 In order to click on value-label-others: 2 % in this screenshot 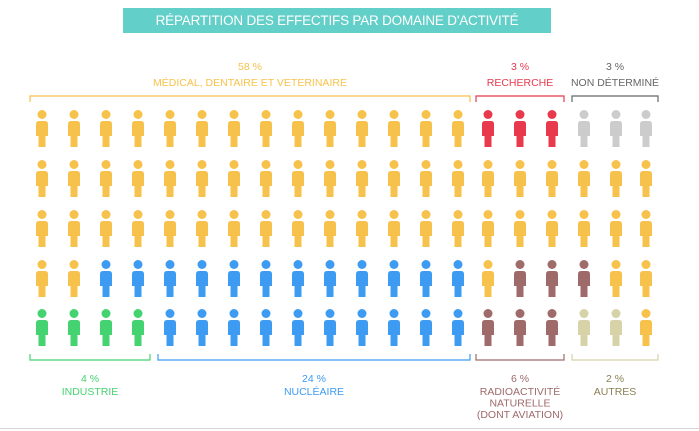, I will do `click(615, 379)`.